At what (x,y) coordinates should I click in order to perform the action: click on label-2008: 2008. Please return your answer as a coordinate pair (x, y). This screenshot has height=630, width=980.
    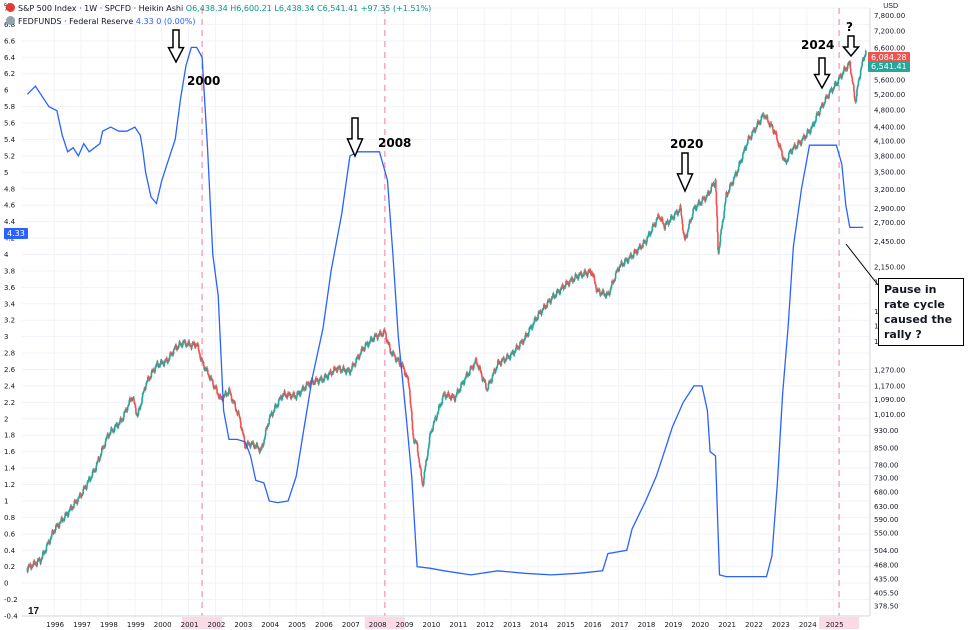
    Looking at the image, I should click on (395, 143).